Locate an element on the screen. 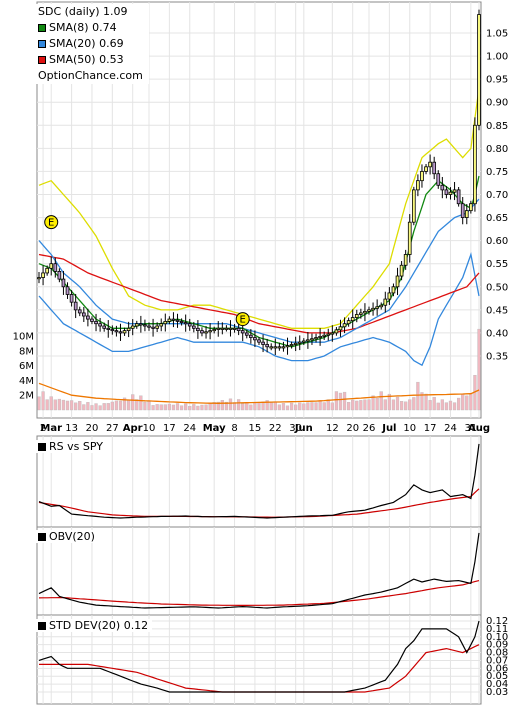  sma8-swatch is located at coordinates (42, 28).